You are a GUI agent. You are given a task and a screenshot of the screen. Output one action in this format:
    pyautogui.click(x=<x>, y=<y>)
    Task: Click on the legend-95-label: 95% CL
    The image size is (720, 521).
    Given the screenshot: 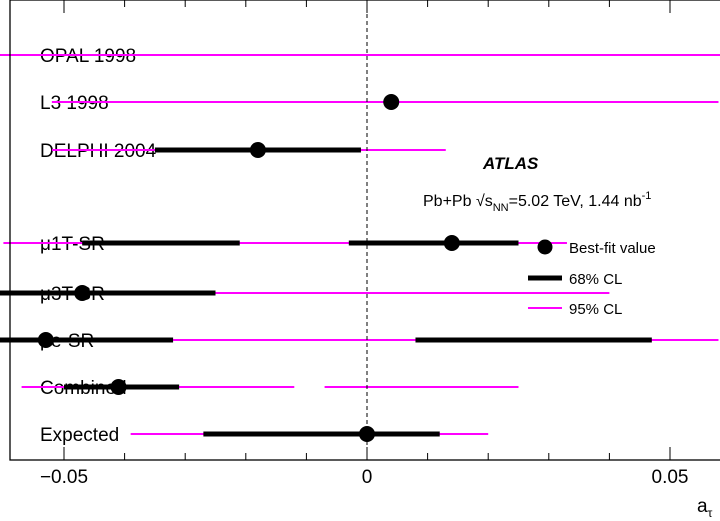 What is the action you would take?
    pyautogui.click(x=595, y=309)
    